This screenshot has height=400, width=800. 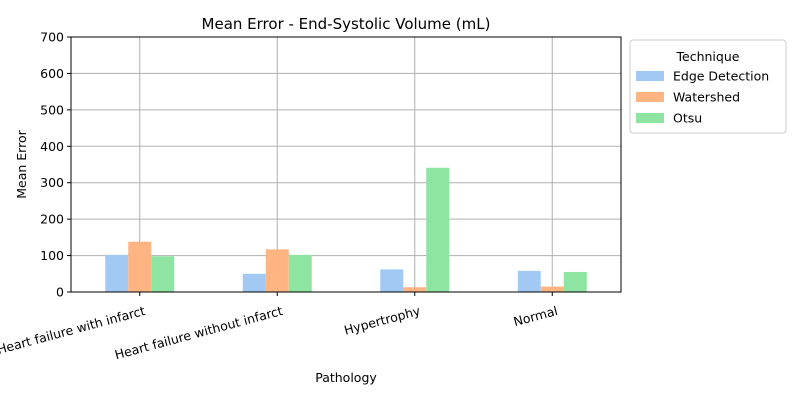 What do you see at coordinates (346, 377) in the screenshot?
I see `x-axis-label: Pathology` at bounding box center [346, 377].